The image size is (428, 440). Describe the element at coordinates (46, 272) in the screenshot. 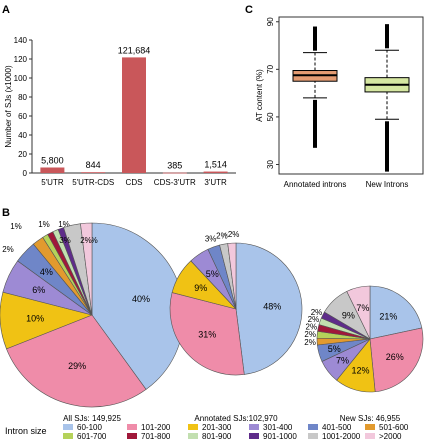

I see `slice-label: 4%` at that location.